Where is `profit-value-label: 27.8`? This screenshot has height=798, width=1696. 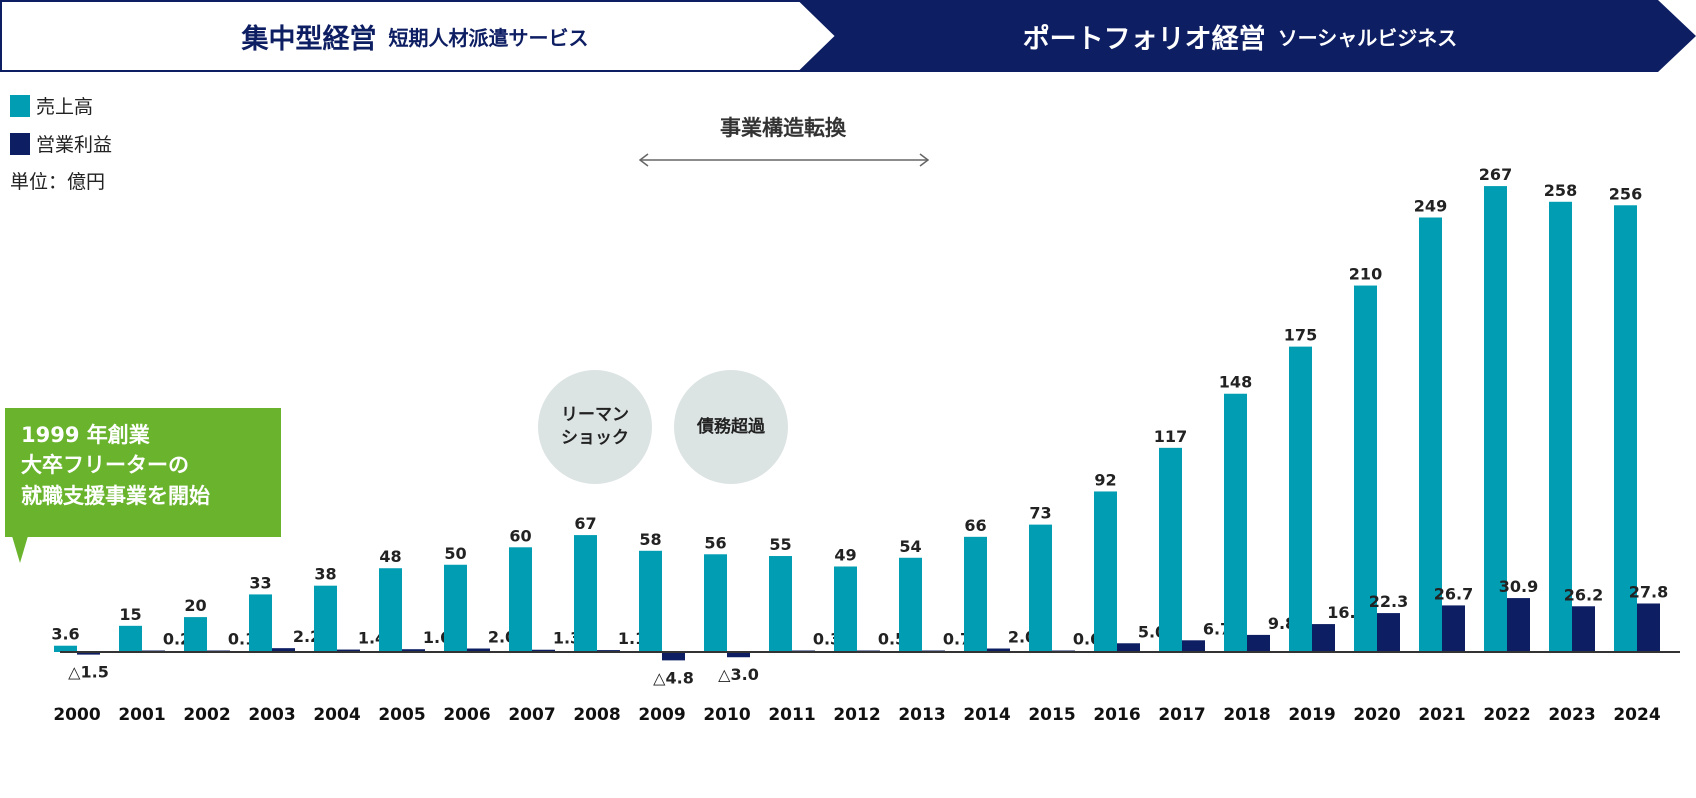 profit-value-label: 27.8 is located at coordinates (1648, 591).